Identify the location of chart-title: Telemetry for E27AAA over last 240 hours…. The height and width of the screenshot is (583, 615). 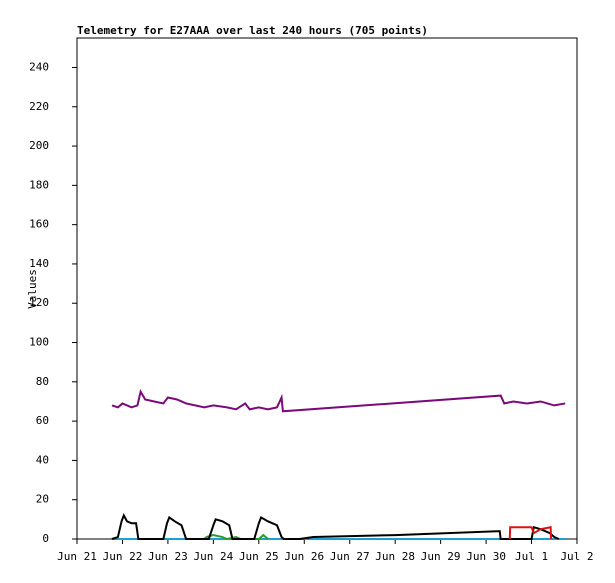
(252, 30).